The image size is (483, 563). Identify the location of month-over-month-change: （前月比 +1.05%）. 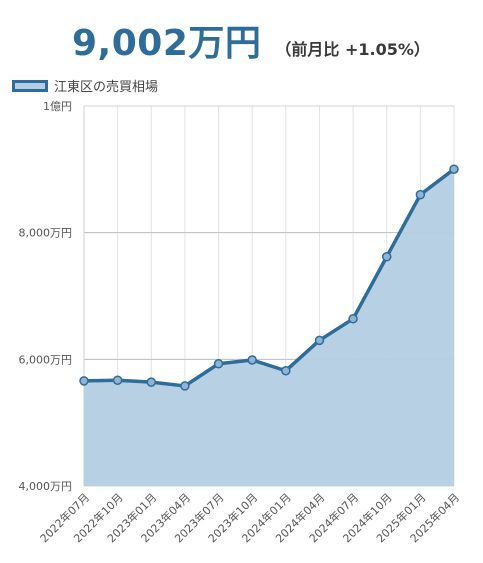
(352, 49).